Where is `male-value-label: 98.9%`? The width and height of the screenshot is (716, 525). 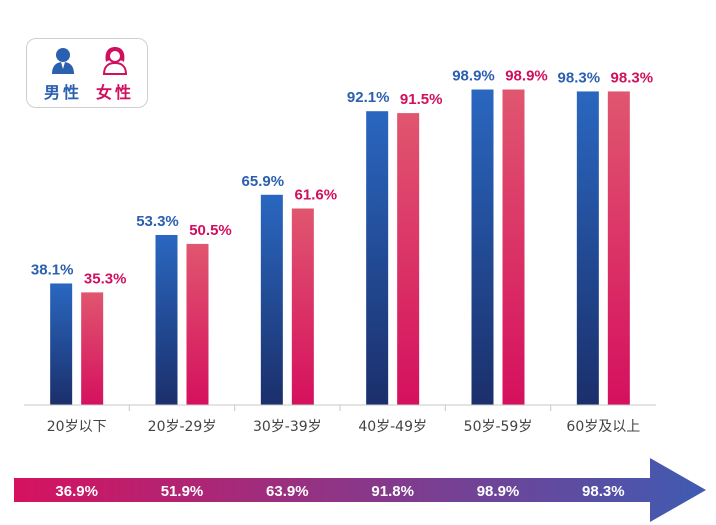 male-value-label: 98.9% is located at coordinates (473, 76).